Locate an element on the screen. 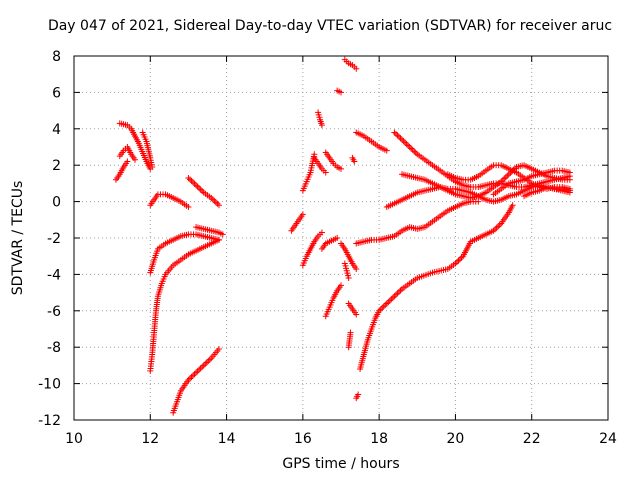 This screenshot has height=480, width=640. y-tick-label: 4 is located at coordinates (56, 130).